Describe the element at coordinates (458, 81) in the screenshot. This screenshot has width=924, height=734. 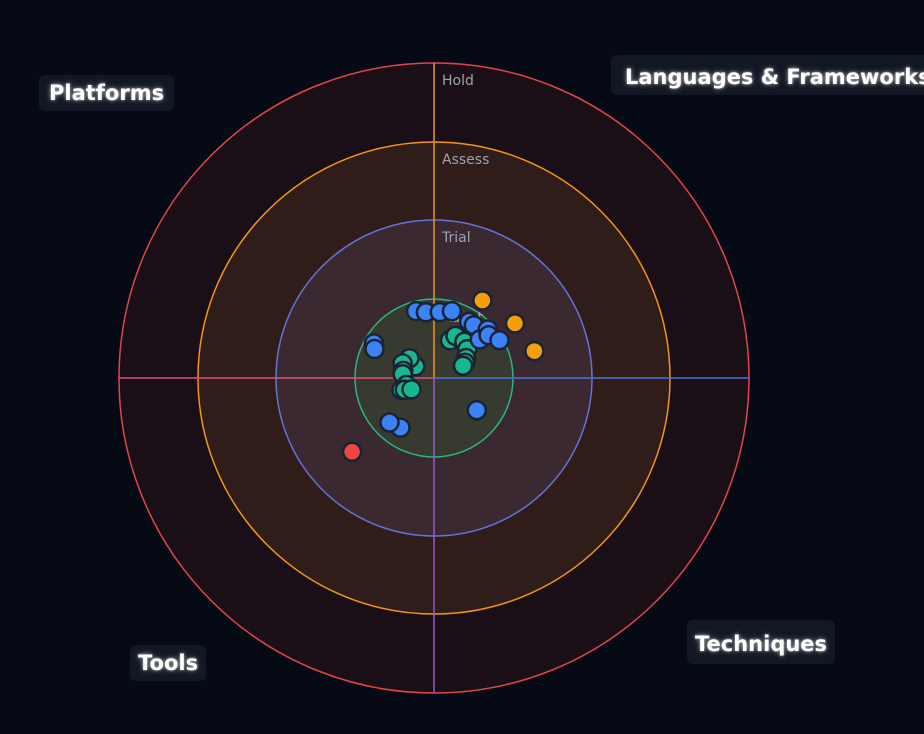
I see `ring-label-hold: Hold` at that location.